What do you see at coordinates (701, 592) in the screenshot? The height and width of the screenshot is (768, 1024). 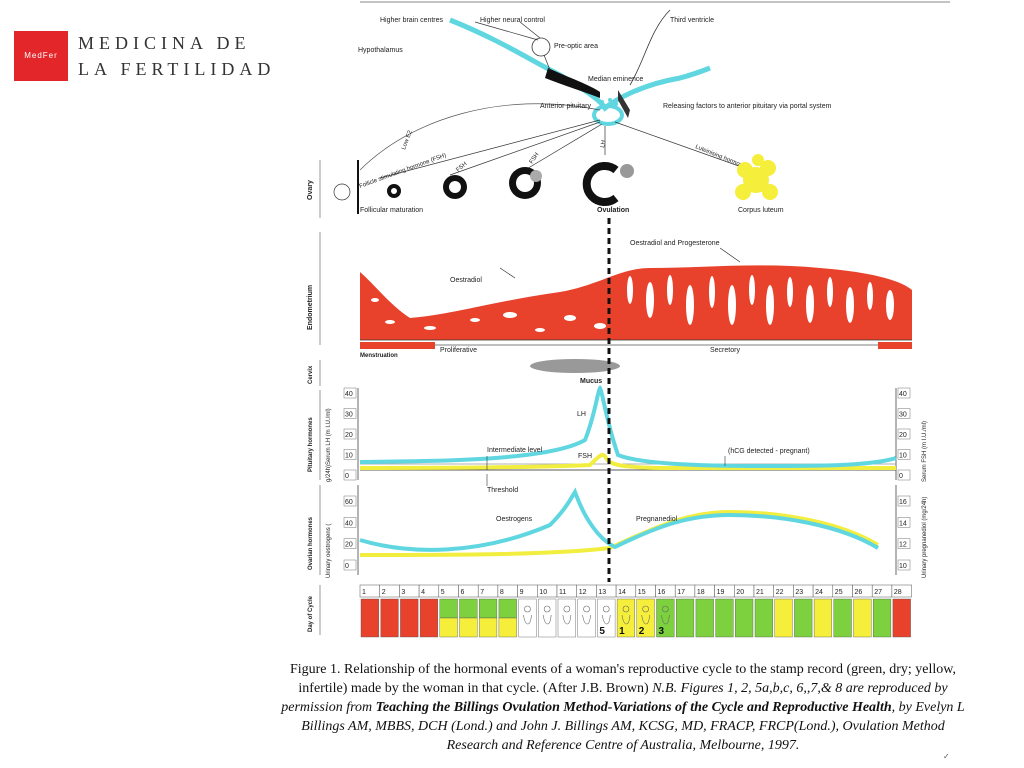 I see `day-number: 18` at bounding box center [701, 592].